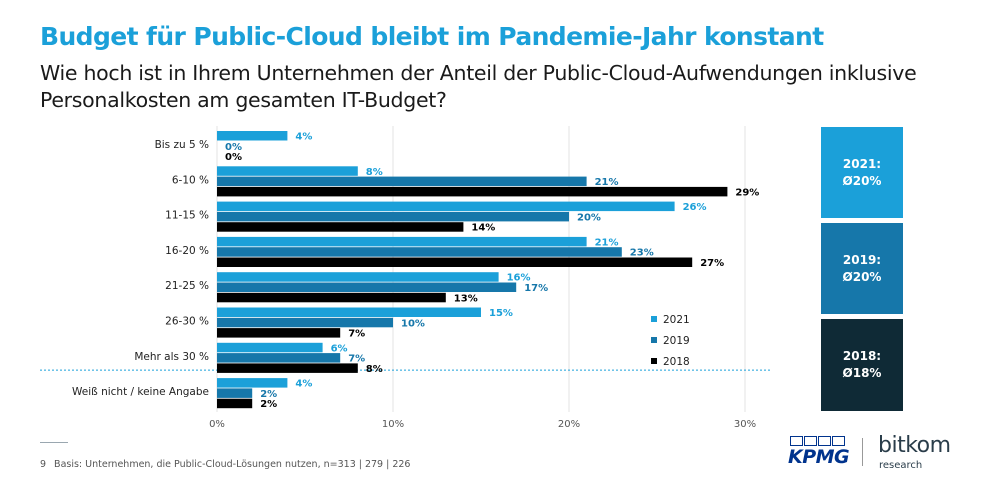 This screenshot has height=481, width=990. I want to click on data-label-2021: 16%, so click(519, 278).